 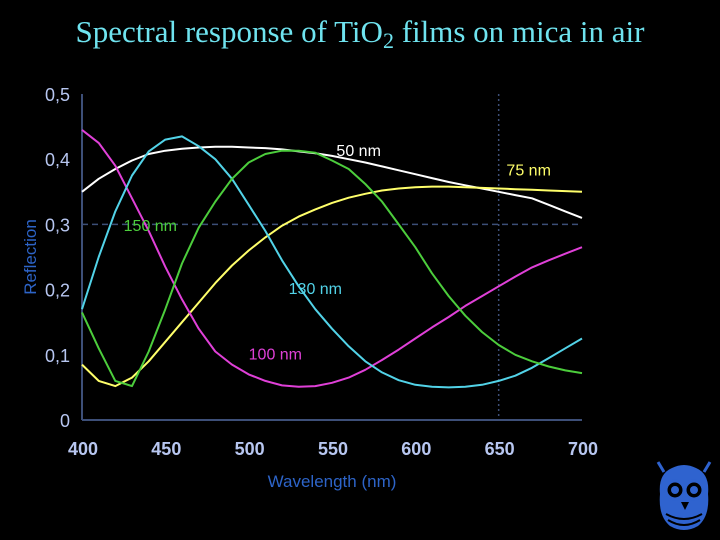 What do you see at coordinates (583, 449) in the screenshot?
I see `x-tick-label: 700` at bounding box center [583, 449].